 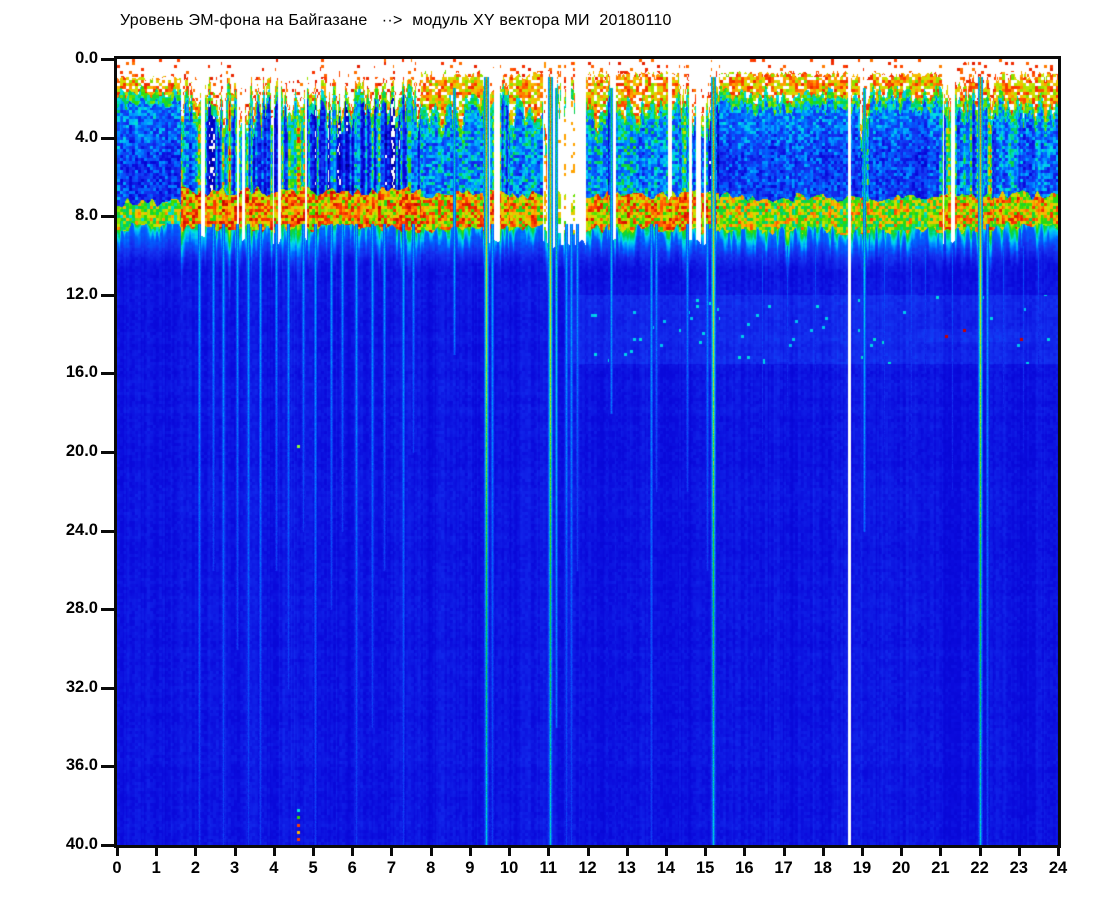 What do you see at coordinates (86, 58) in the screenshot?
I see `y-tick-label: 0.0` at bounding box center [86, 58].